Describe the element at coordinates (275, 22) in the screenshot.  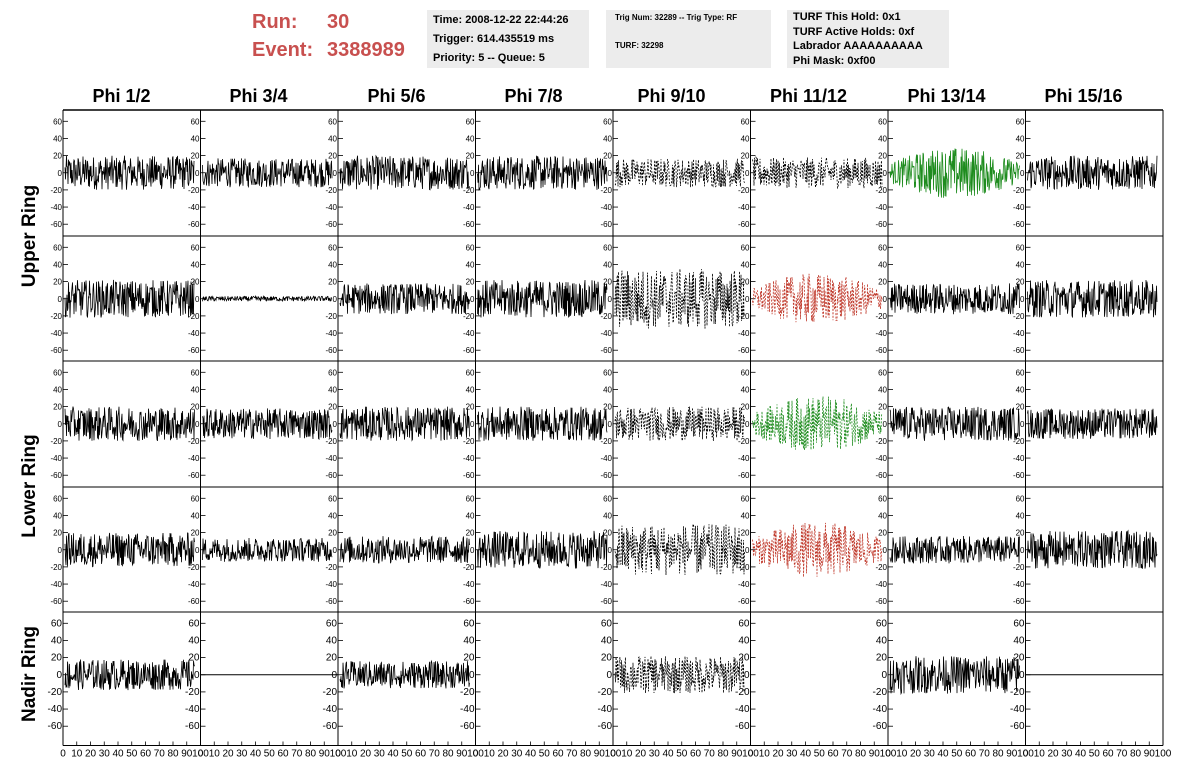
I see `run-label: Run:` at that location.